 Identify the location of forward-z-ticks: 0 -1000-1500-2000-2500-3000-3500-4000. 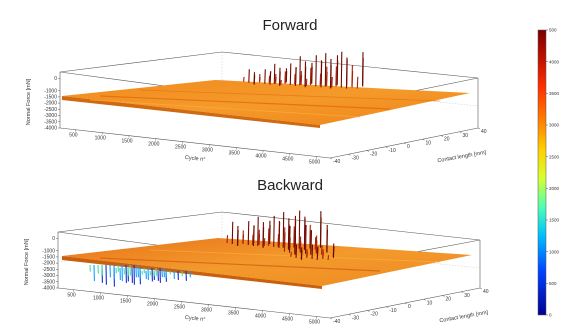
(52, 104).